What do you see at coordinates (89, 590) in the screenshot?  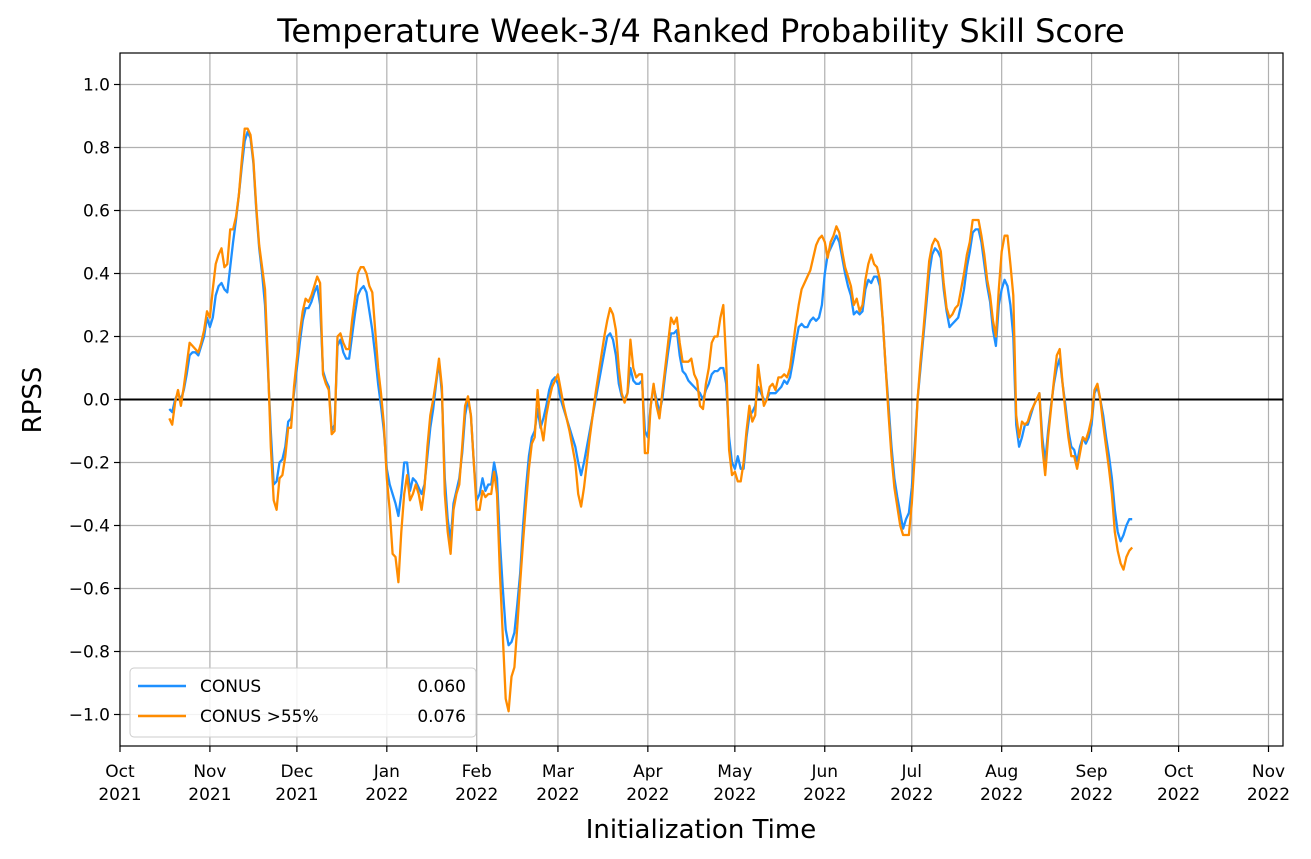 I see `y-tick-label: −0.6` at bounding box center [89, 590].